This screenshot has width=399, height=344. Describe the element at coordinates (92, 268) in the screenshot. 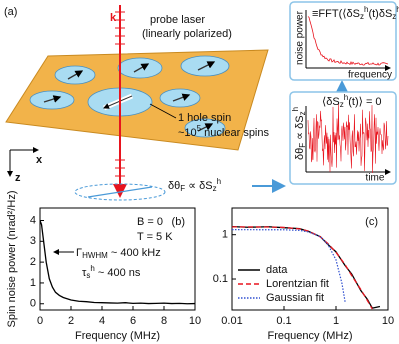

I see `annotation-part: h` at that location.